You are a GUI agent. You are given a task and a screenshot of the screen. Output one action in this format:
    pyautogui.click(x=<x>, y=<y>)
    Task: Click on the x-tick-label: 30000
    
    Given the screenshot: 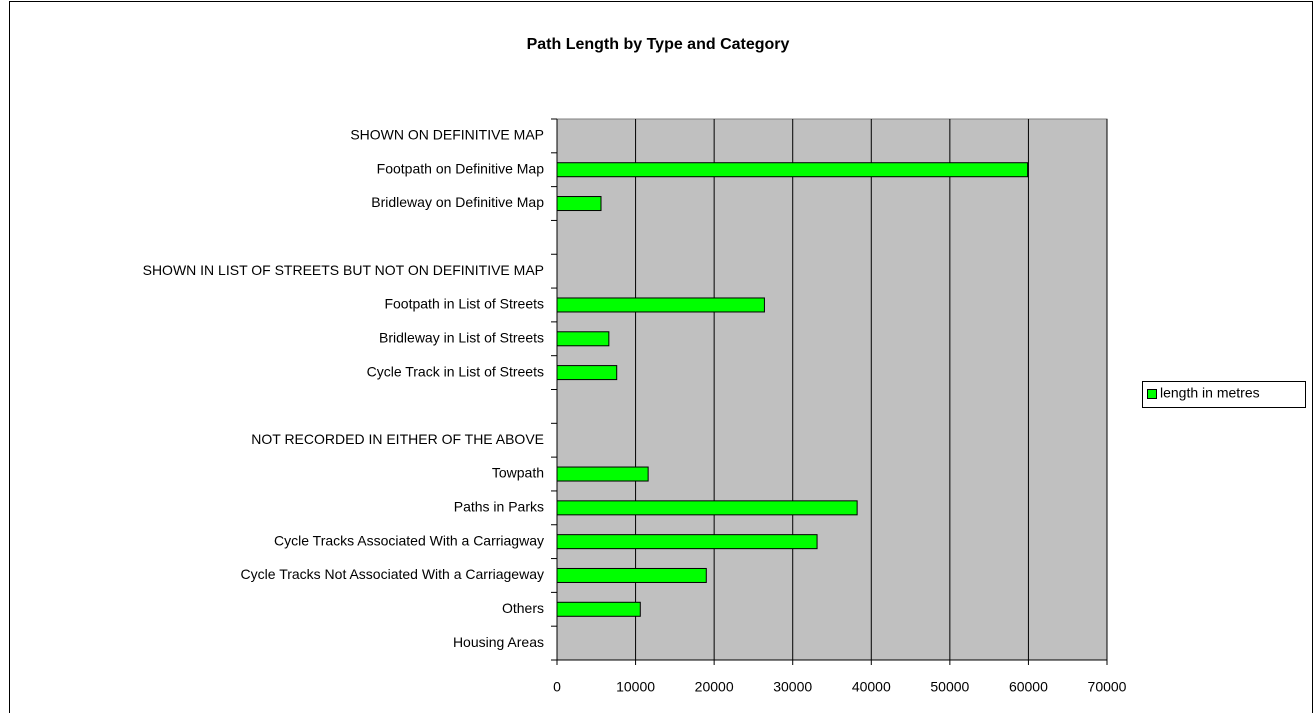 What is the action you would take?
    pyautogui.click(x=792, y=687)
    